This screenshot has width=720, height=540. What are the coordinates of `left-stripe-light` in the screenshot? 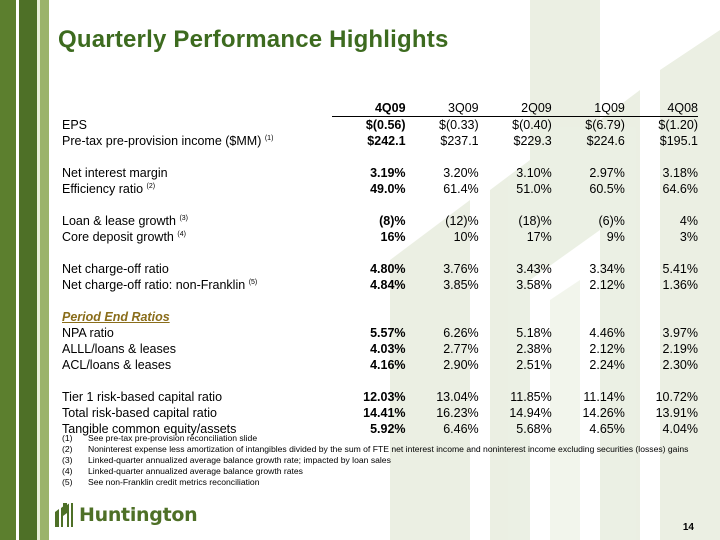 It's located at (44, 270).